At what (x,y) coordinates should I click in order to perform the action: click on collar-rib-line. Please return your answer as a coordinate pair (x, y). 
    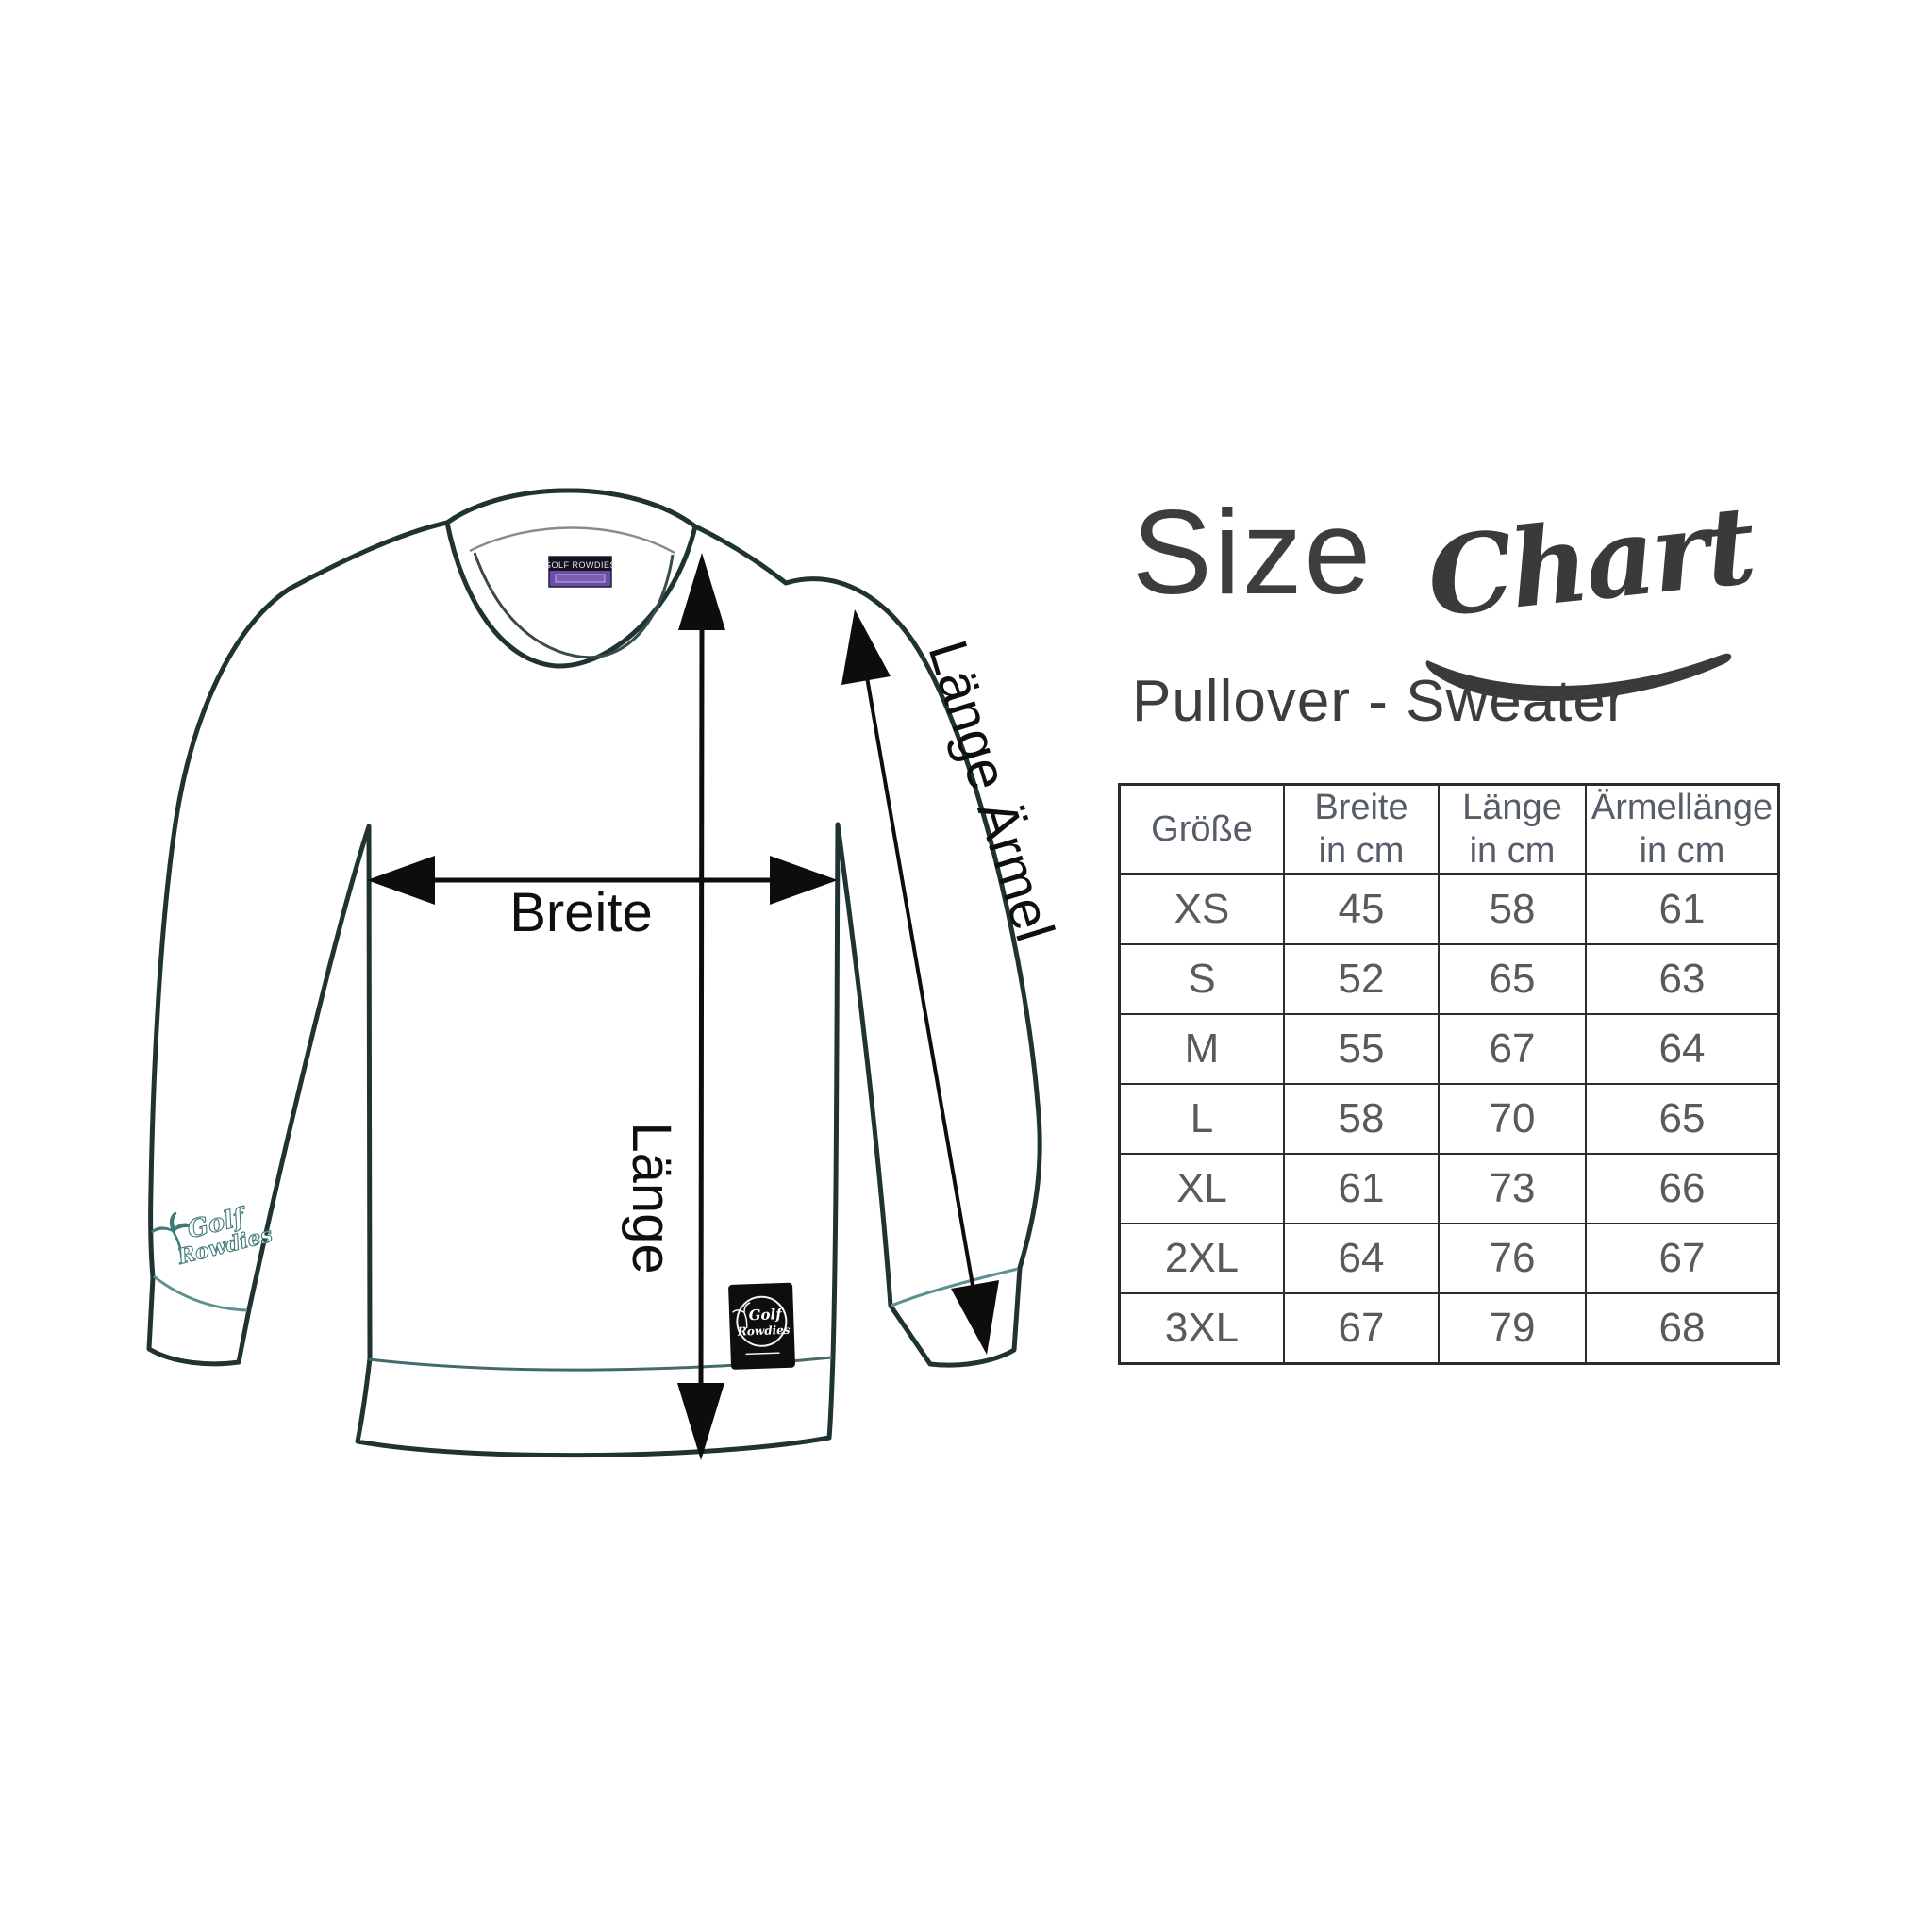
    Looking at the image, I should click on (572, 540).